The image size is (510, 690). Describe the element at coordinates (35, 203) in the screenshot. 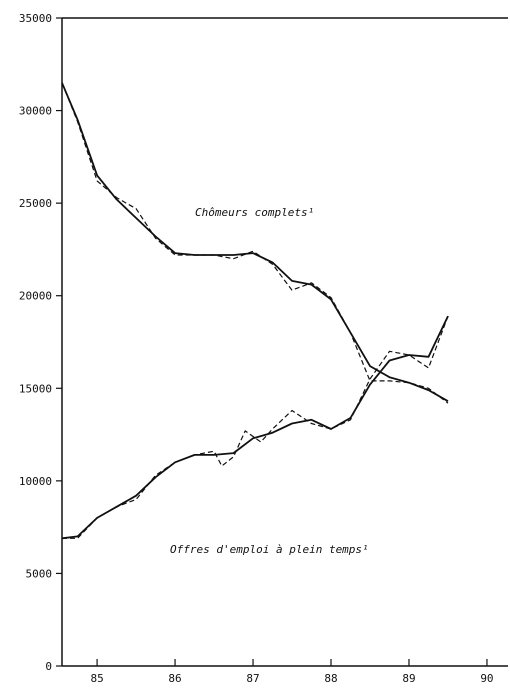

I see `y-tick-label: 25000` at that location.